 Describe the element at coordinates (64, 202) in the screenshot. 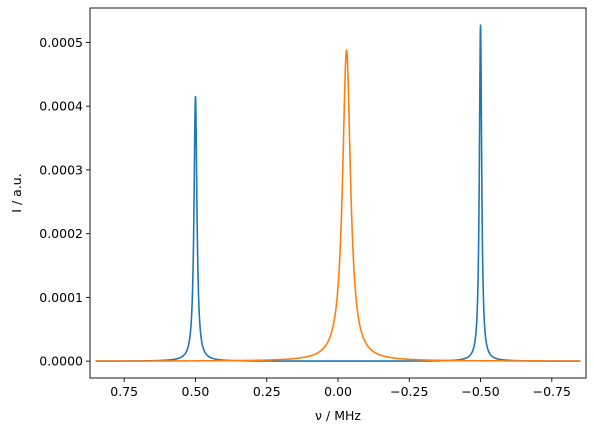

I see `y-axis: 0.0000 0.0001 0.0002 0.0003 0.0004 0.0005` at that location.